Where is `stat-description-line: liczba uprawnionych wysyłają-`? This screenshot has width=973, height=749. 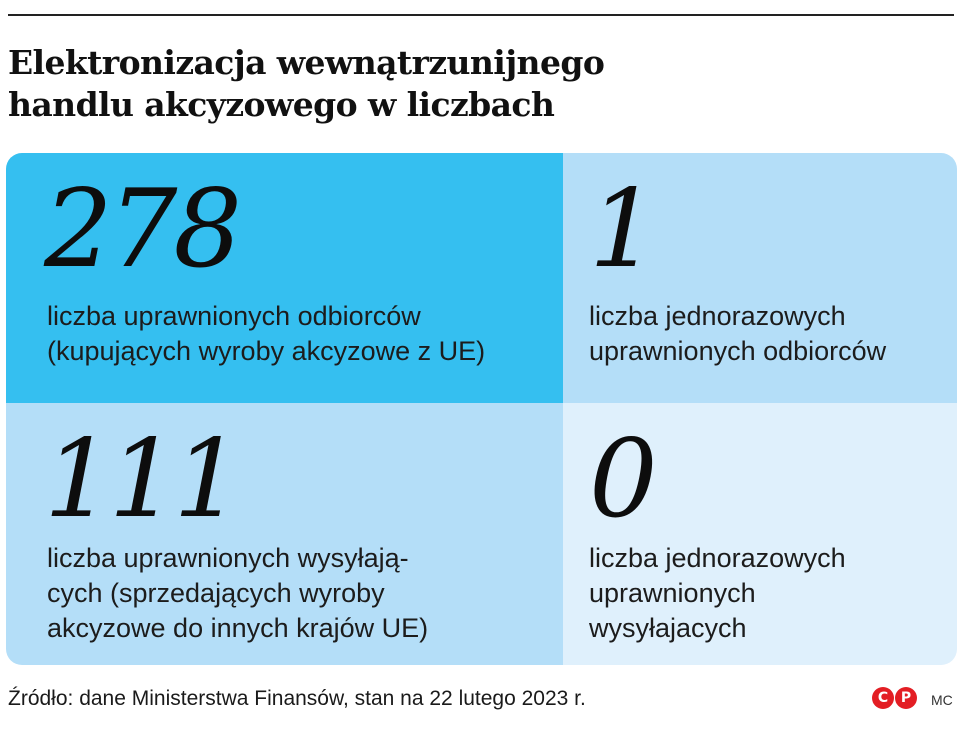 stat-description-line: liczba uprawnionych wysyłają- is located at coordinates (228, 558).